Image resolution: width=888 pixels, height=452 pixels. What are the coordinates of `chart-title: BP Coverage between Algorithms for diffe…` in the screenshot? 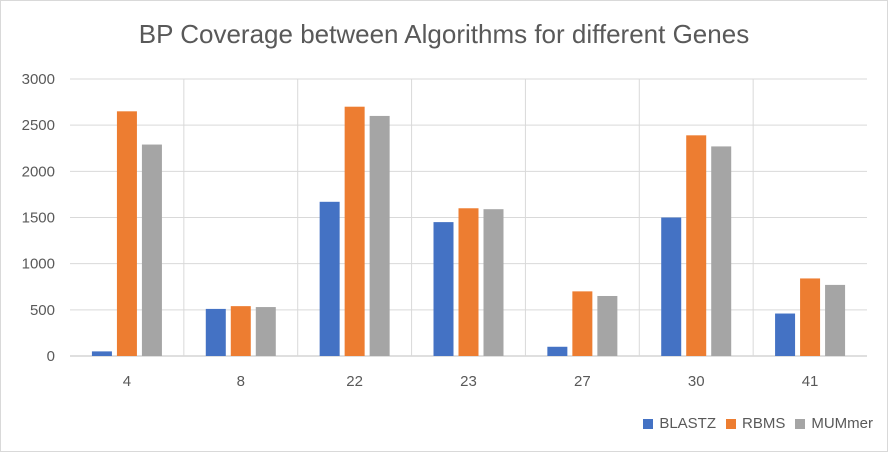 It's located at (444, 34).